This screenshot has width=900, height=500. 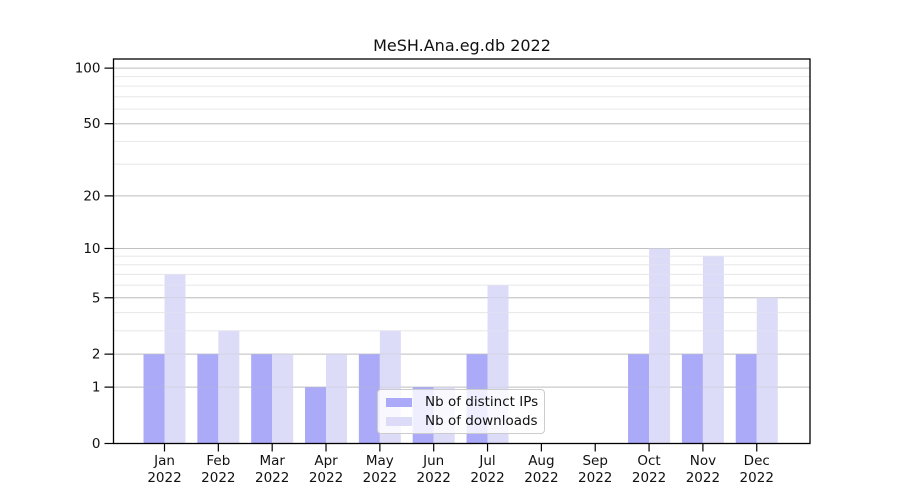 I want to click on bar-ips-oct, so click(x=639, y=399).